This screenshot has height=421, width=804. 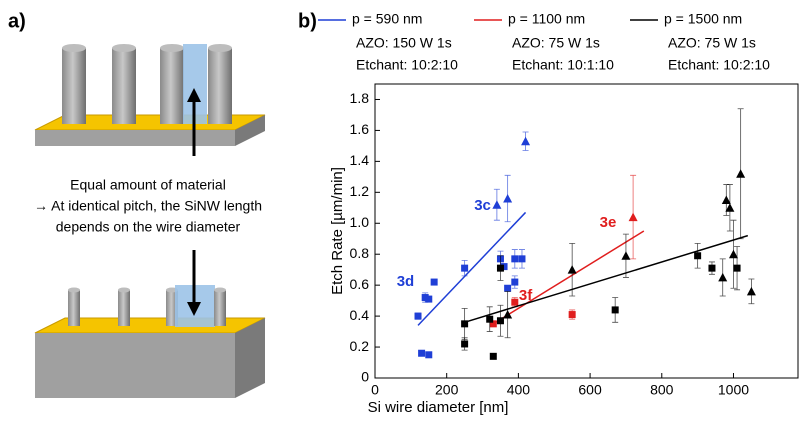 What do you see at coordinates (733, 390) in the screenshot?
I see `x-tick-label: 1000` at bounding box center [733, 390].